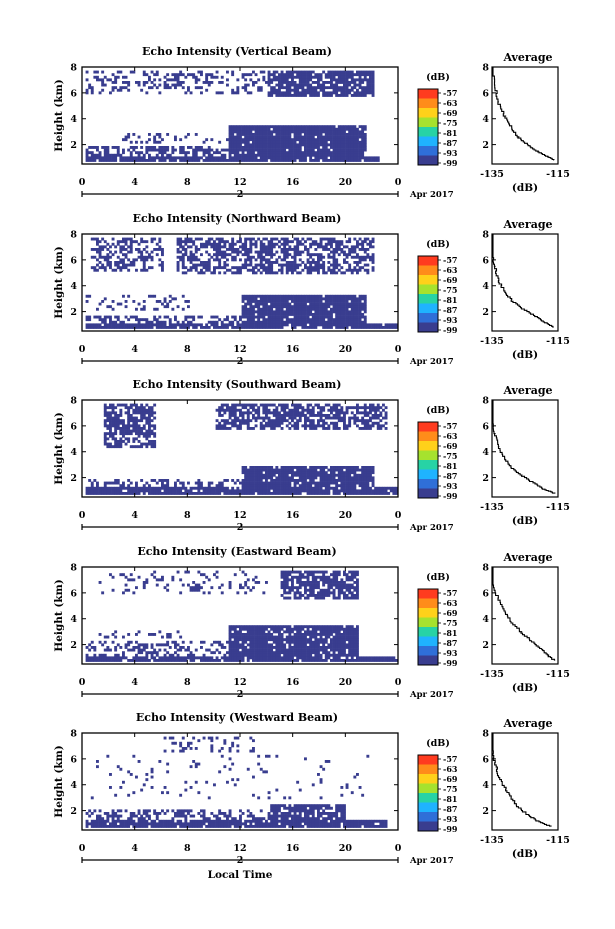  Describe the element at coordinates (527, 224) in the screenshot. I see `average-title: Average` at that location.